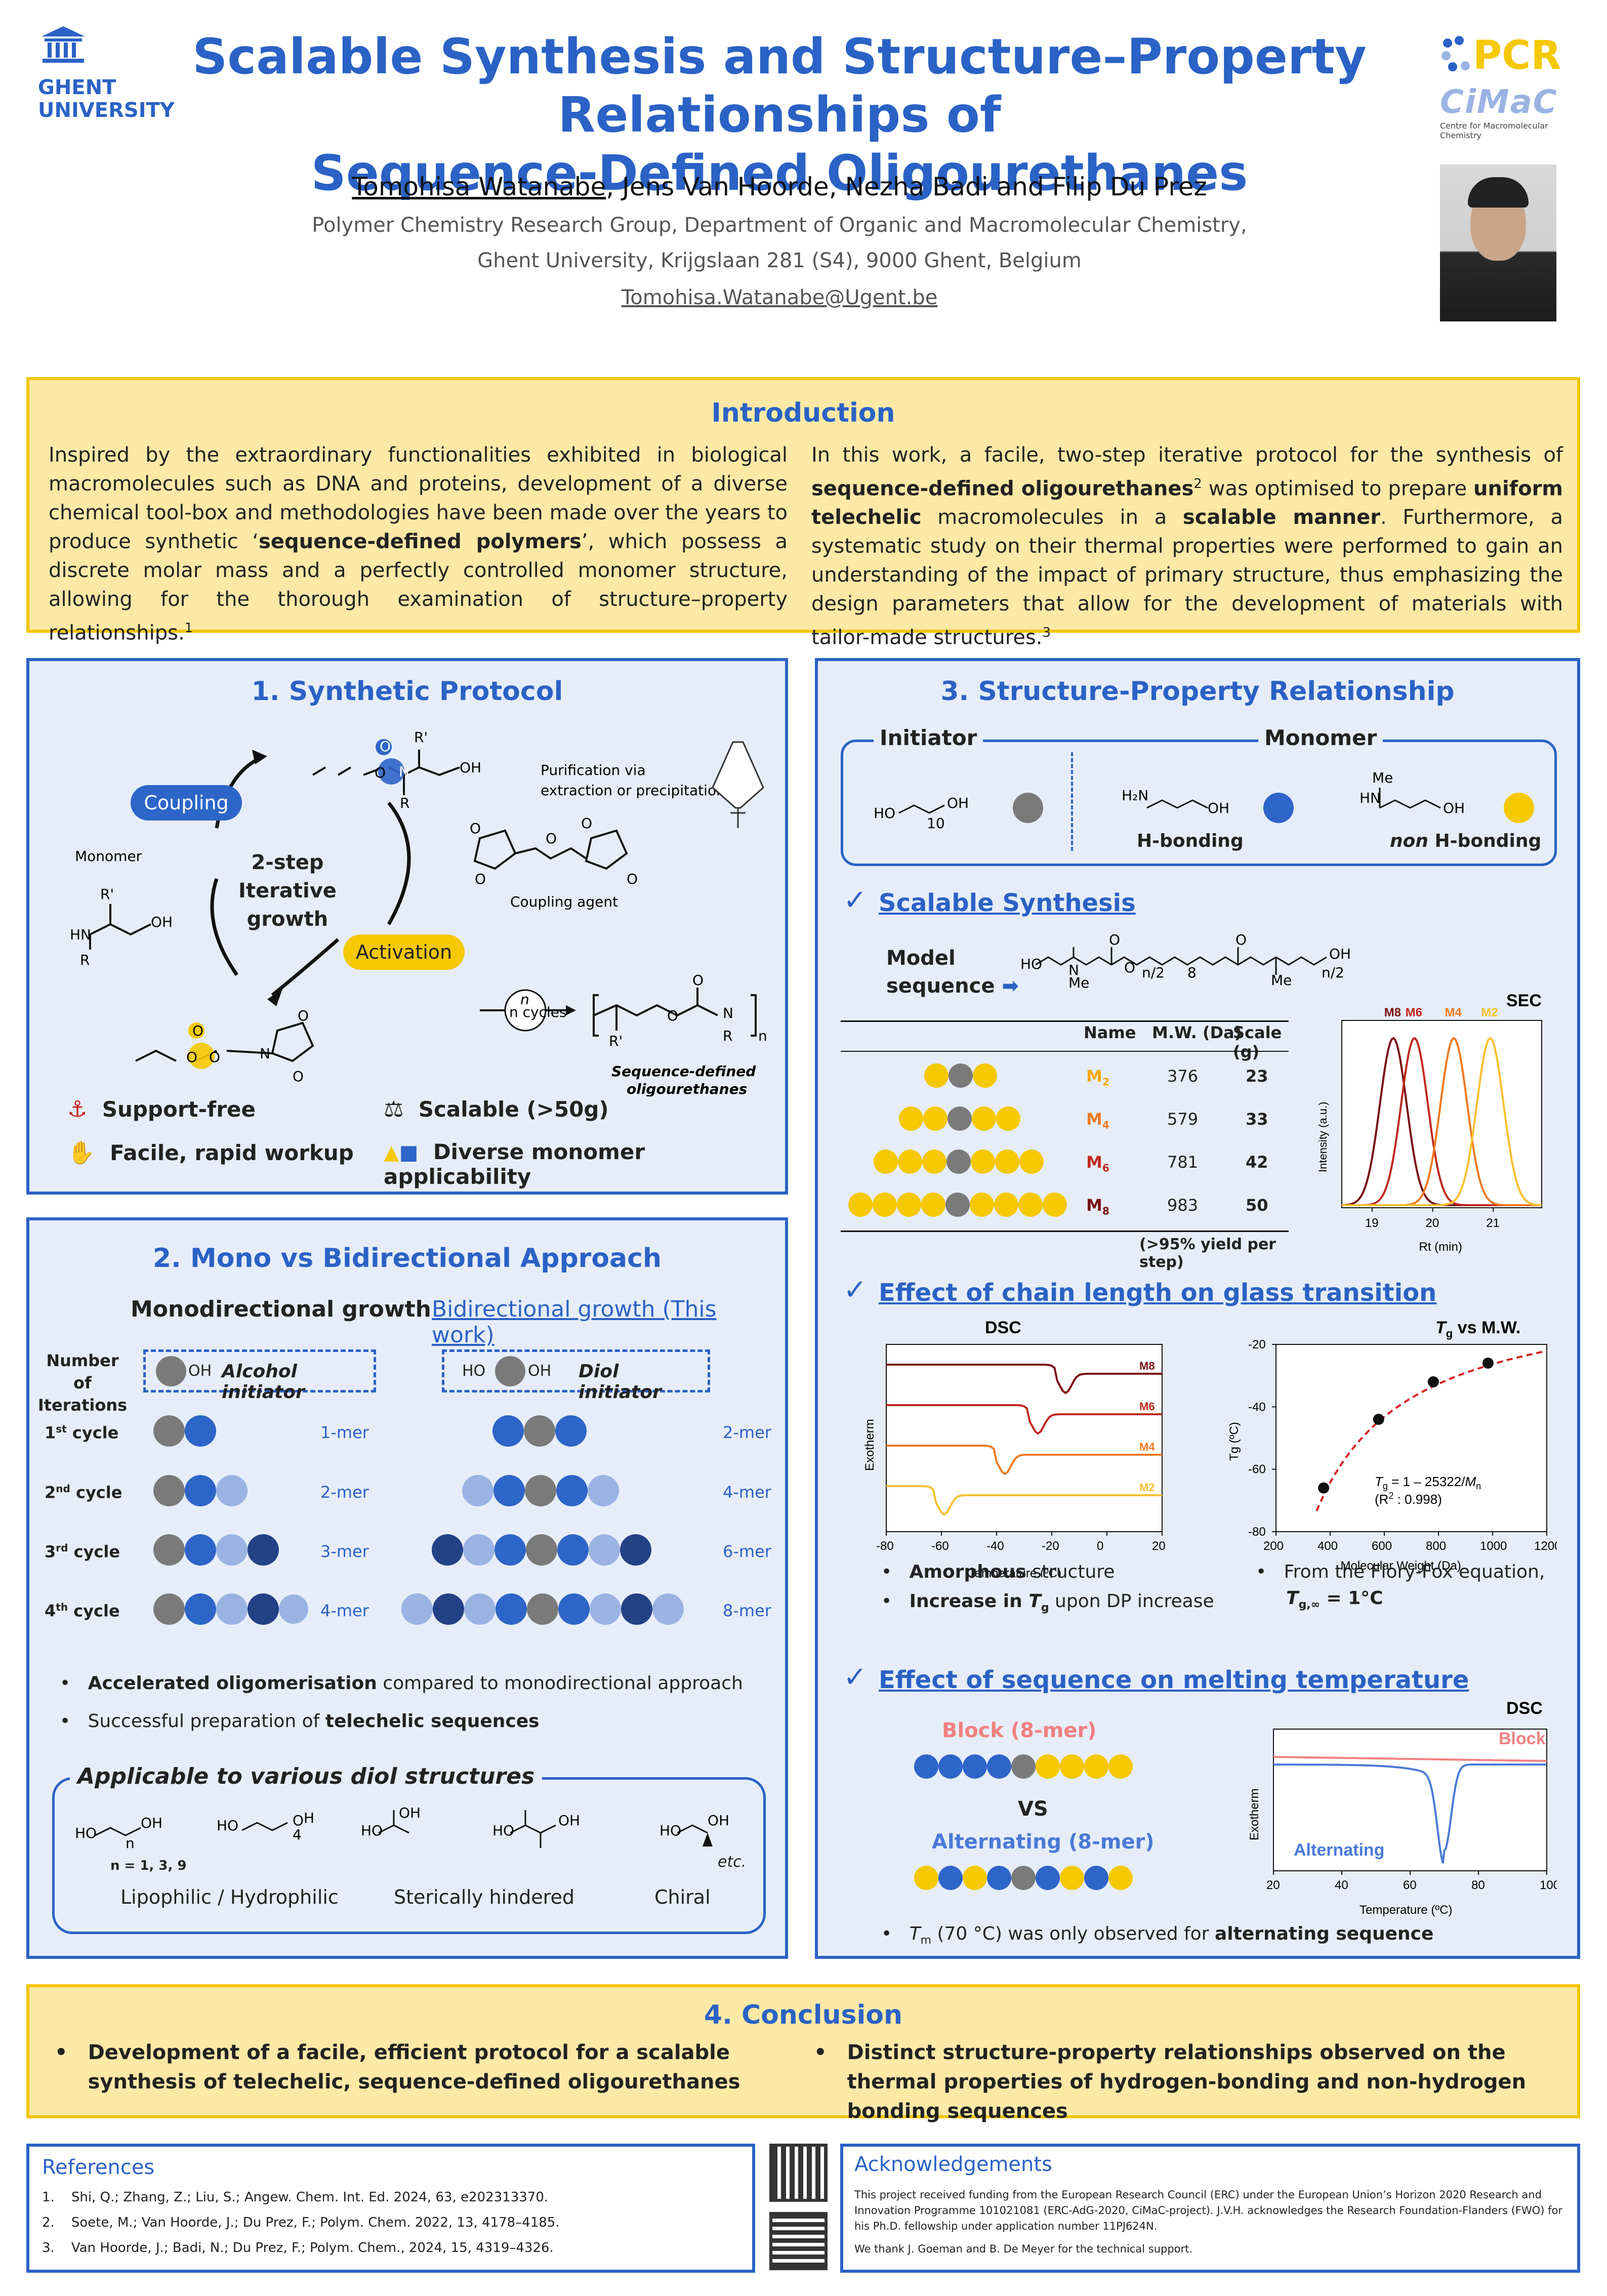  What do you see at coordinates (1254, 1814) in the screenshot?
I see `dsc2-y-axis-label: Exotherm` at bounding box center [1254, 1814].